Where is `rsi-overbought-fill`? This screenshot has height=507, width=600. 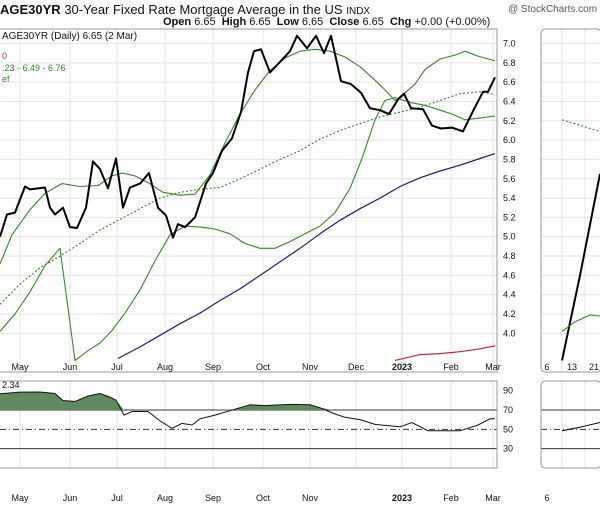
rsi-overbought-fill is located at coordinates (247, 401).